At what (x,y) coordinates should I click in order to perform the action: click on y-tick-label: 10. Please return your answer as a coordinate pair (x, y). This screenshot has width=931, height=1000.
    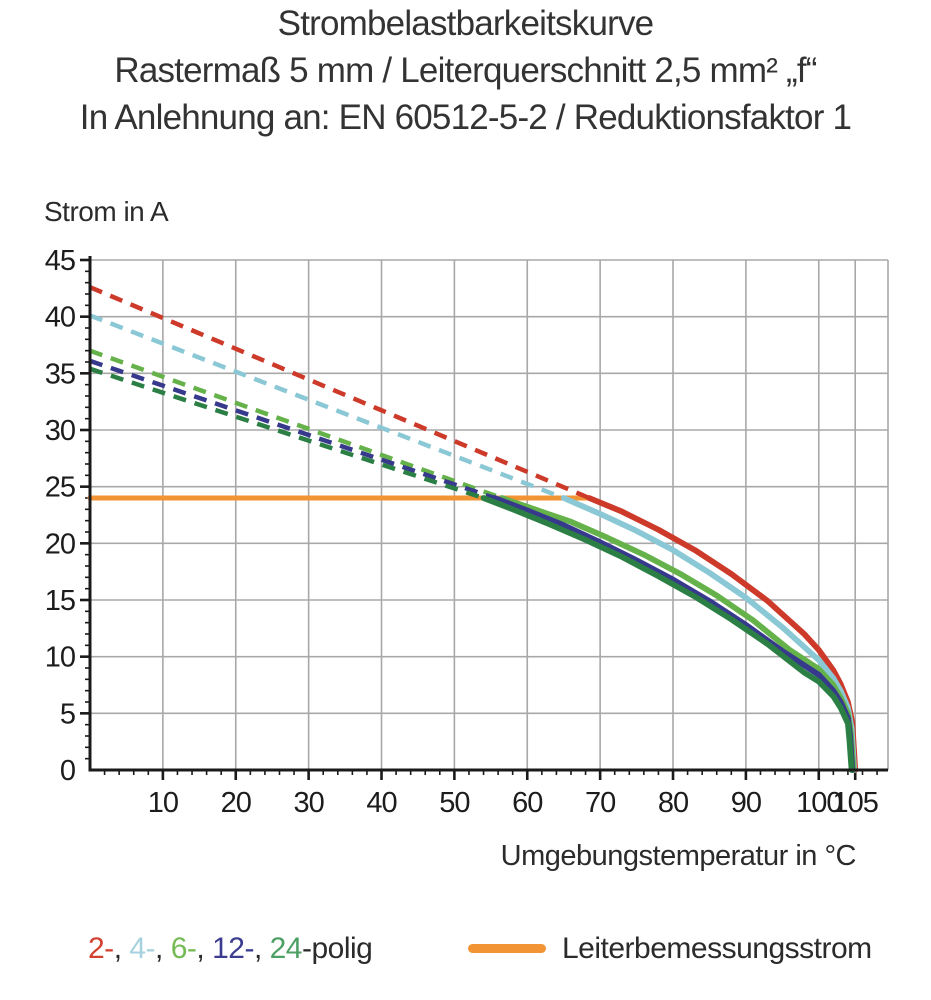
    Looking at the image, I should click on (60, 658).